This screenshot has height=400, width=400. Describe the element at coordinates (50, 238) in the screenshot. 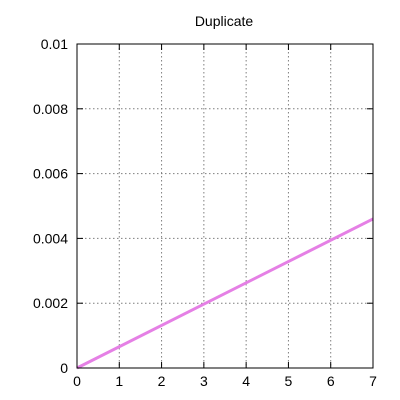

I see `y-tick-label: 0.004` at that location.